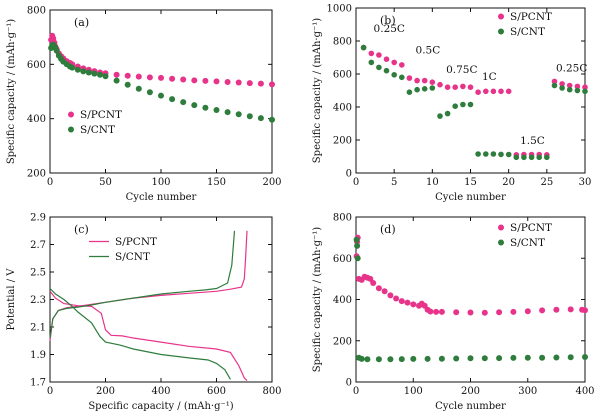 This screenshot has height=418, width=600. Describe the element at coordinates (38, 300) in the screenshot. I see `y-tick-label: 2.3` at that location.